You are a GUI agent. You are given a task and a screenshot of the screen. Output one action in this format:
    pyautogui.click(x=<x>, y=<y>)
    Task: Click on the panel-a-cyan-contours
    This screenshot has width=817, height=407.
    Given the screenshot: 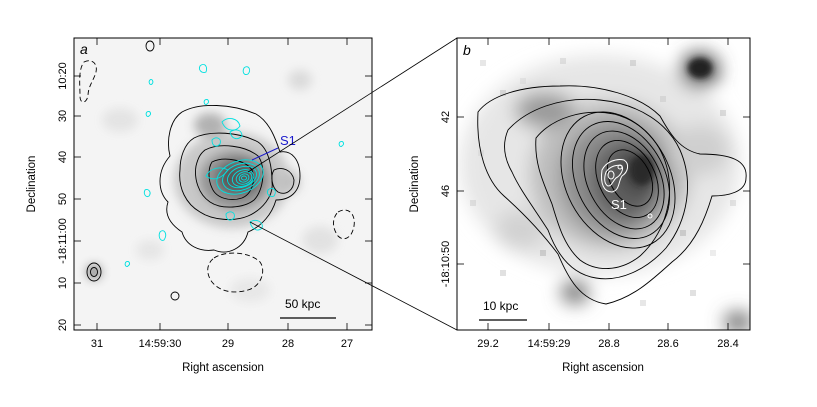 What is the action you would take?
    pyautogui.click(x=234, y=165)
    